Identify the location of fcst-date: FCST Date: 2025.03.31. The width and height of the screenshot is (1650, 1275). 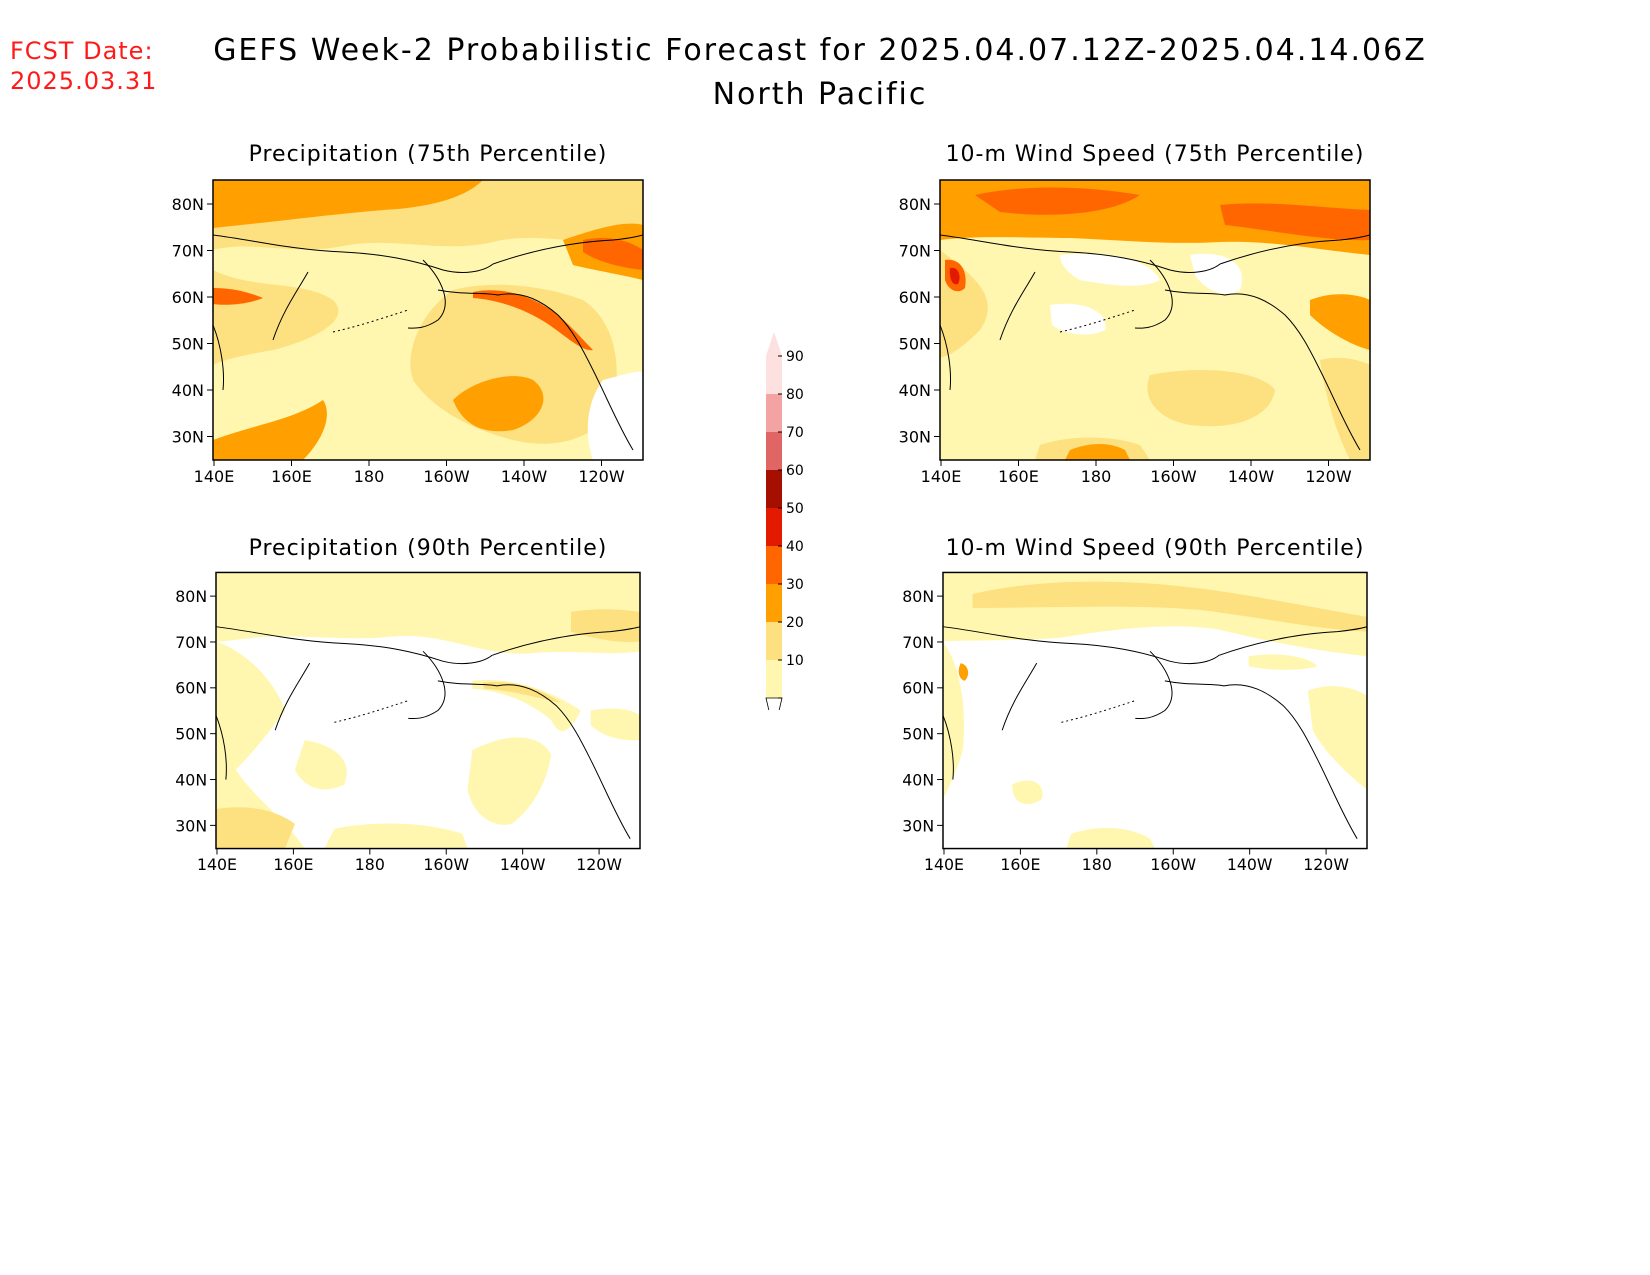
(83, 66).